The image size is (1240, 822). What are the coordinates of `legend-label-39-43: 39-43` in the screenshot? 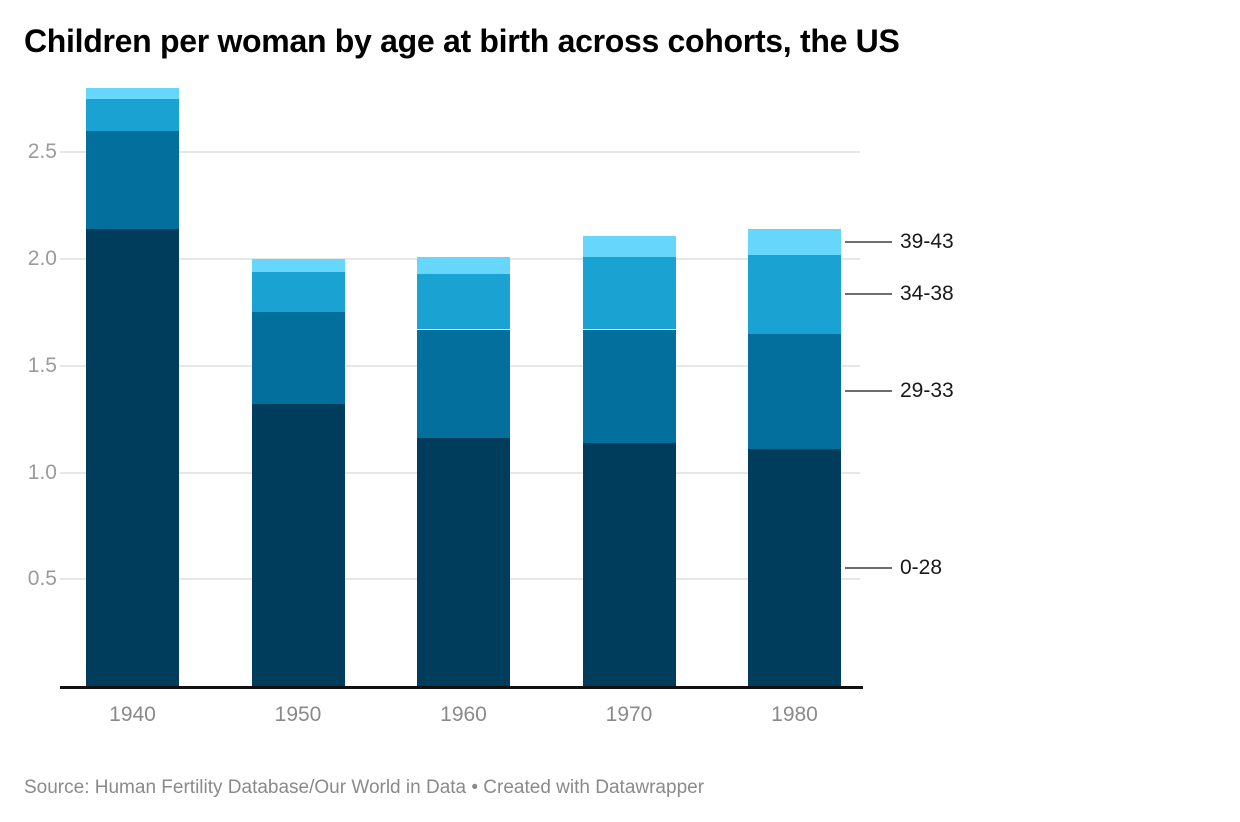 It's located at (927, 241).